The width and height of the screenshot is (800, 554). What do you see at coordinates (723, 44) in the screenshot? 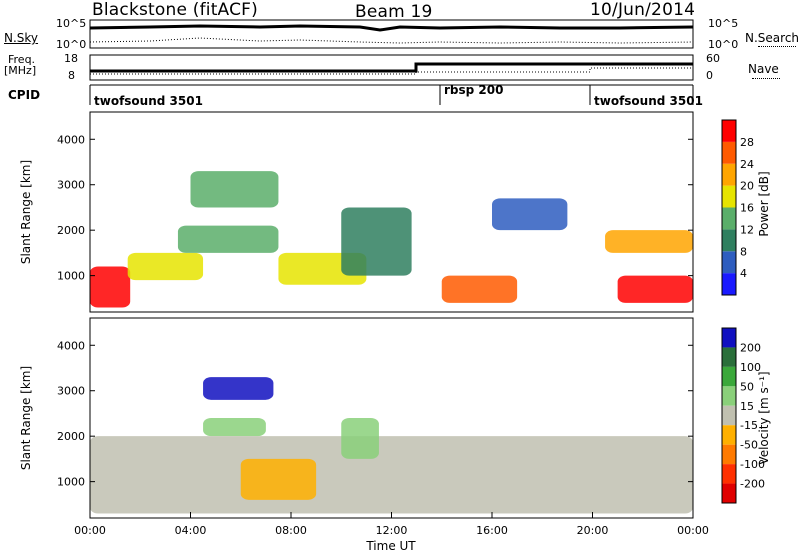
I see `noise-right-tick-bottom: 10^0` at bounding box center [723, 44].